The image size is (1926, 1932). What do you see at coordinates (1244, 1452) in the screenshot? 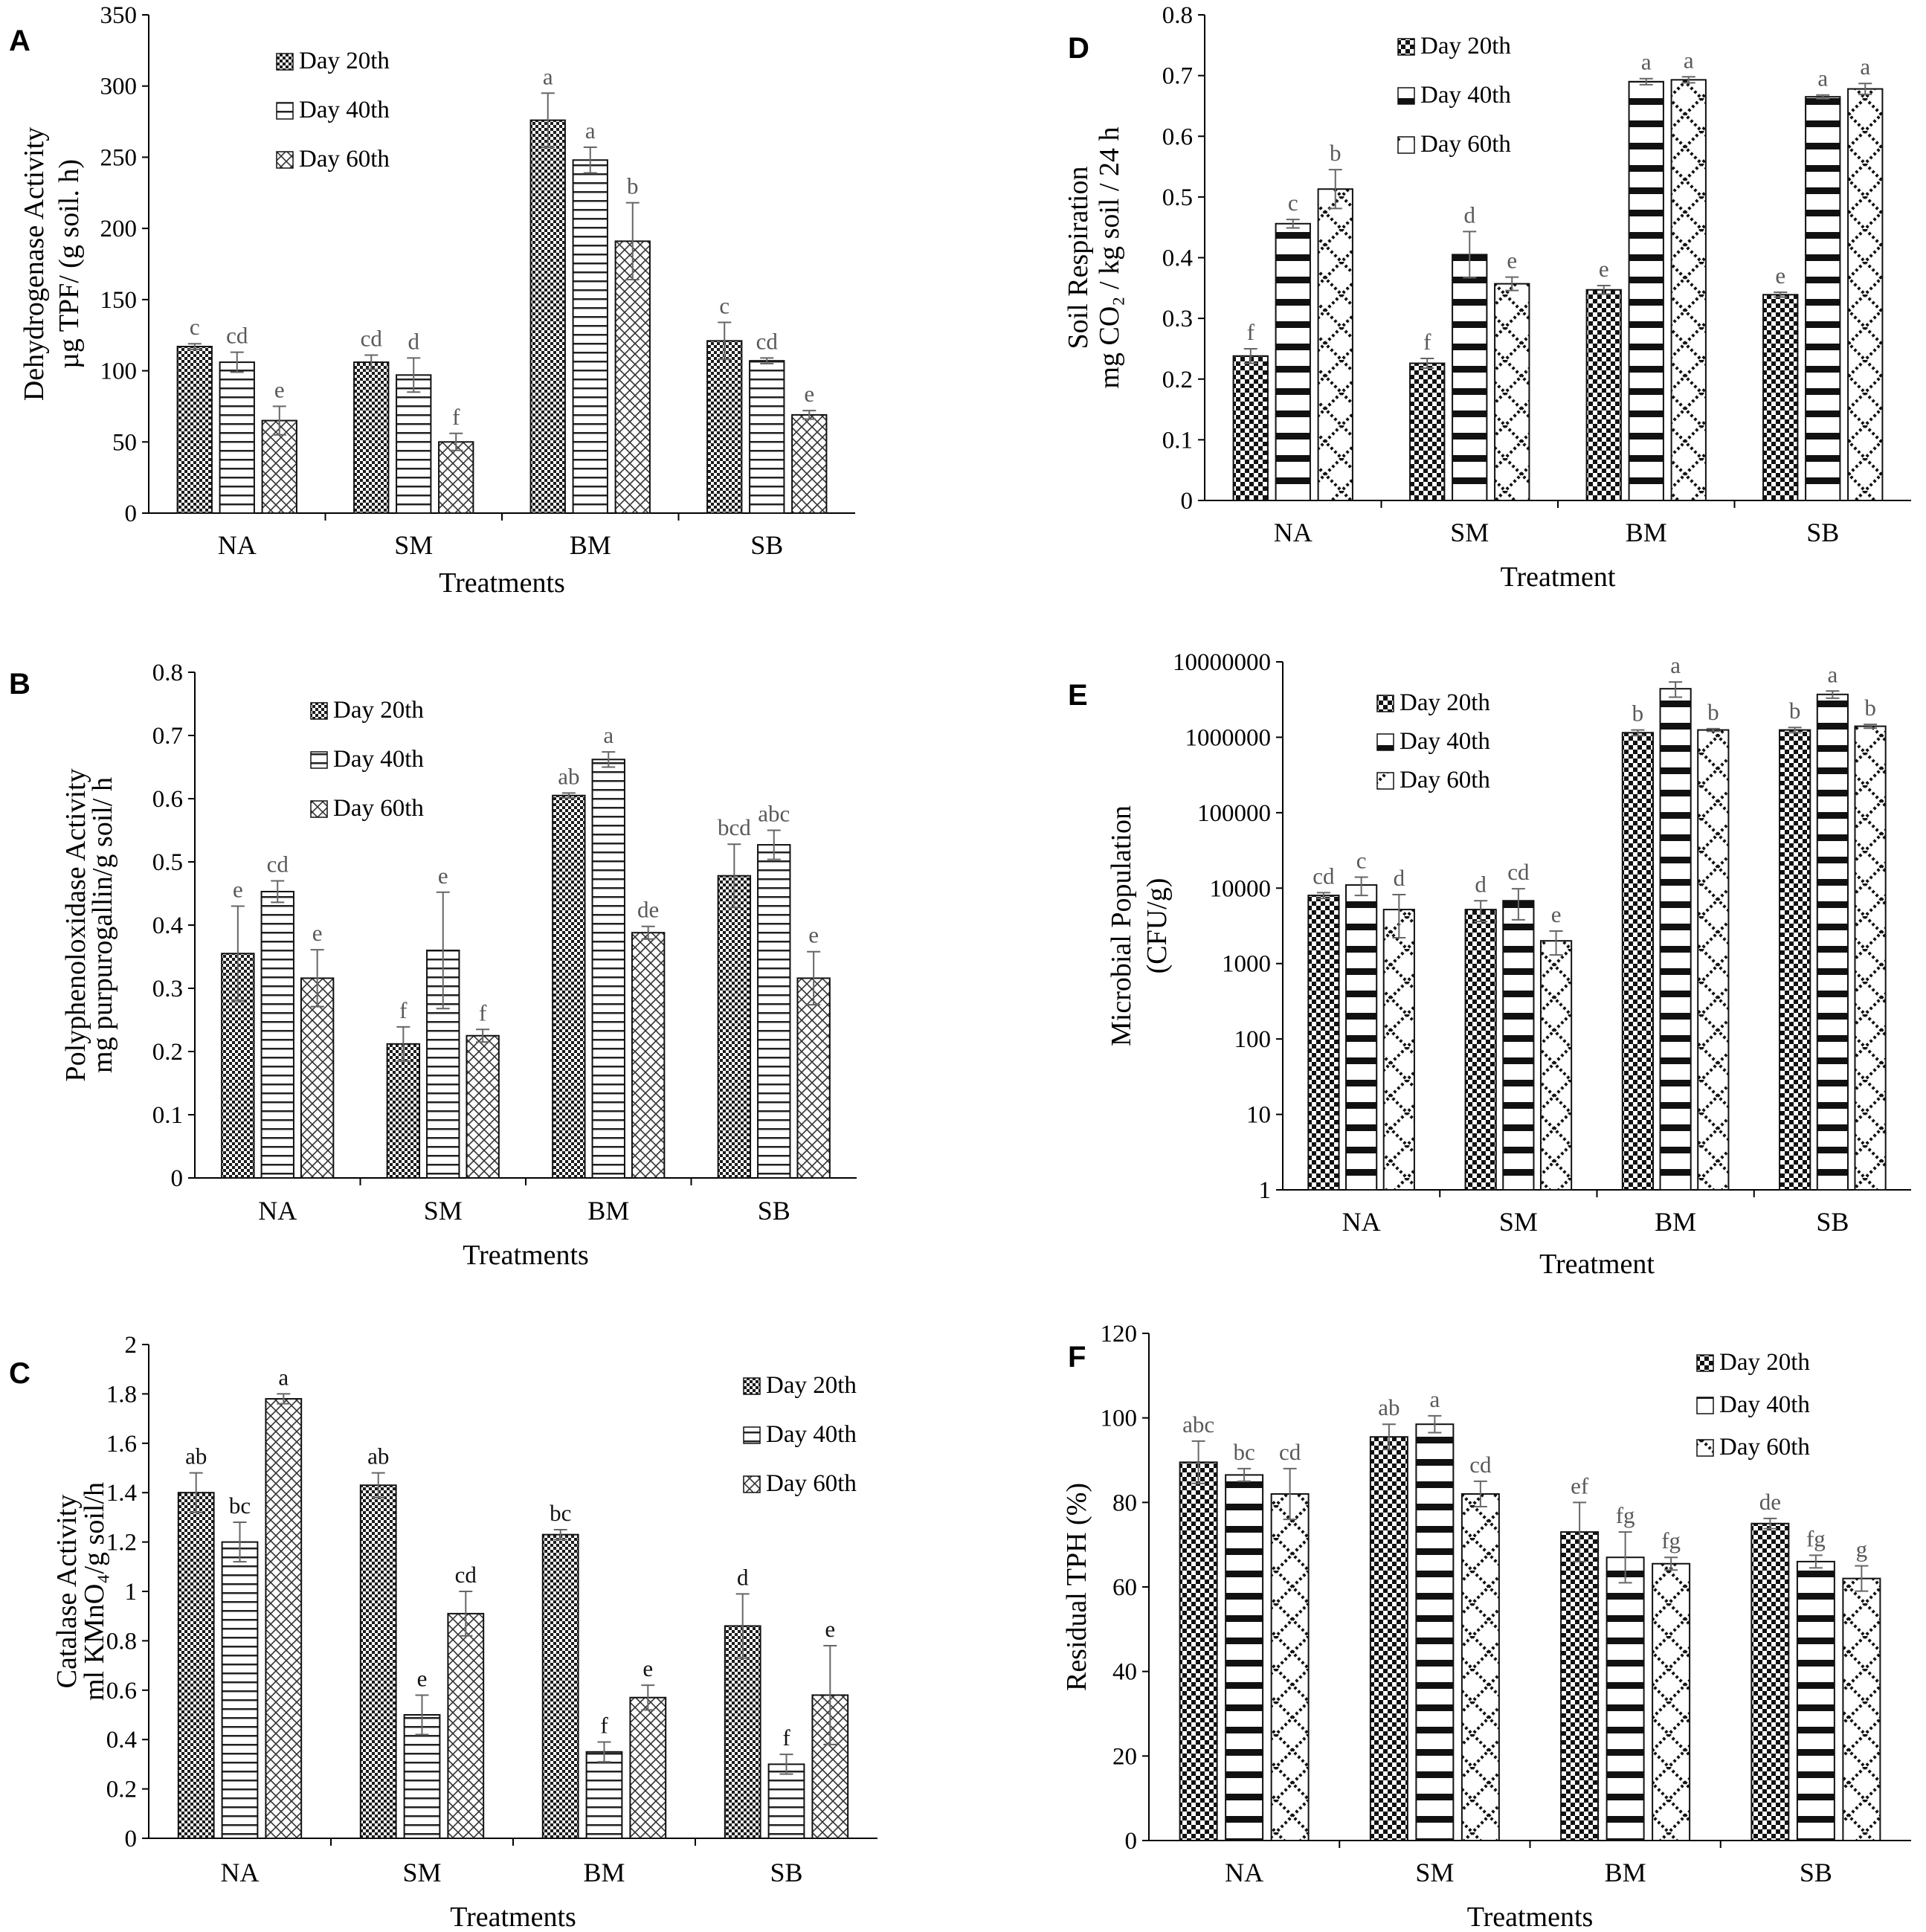
I see `significance-letter: bc` at bounding box center [1244, 1452].